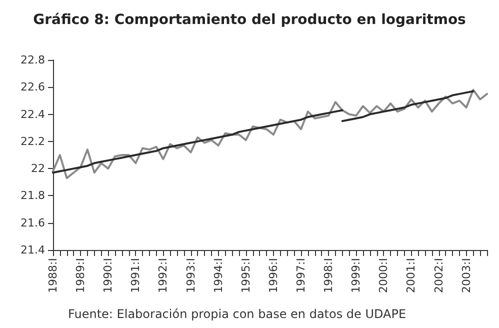  Describe the element at coordinates (32, 114) in the screenshot. I see `y-tick-label: 22.4` at that location.